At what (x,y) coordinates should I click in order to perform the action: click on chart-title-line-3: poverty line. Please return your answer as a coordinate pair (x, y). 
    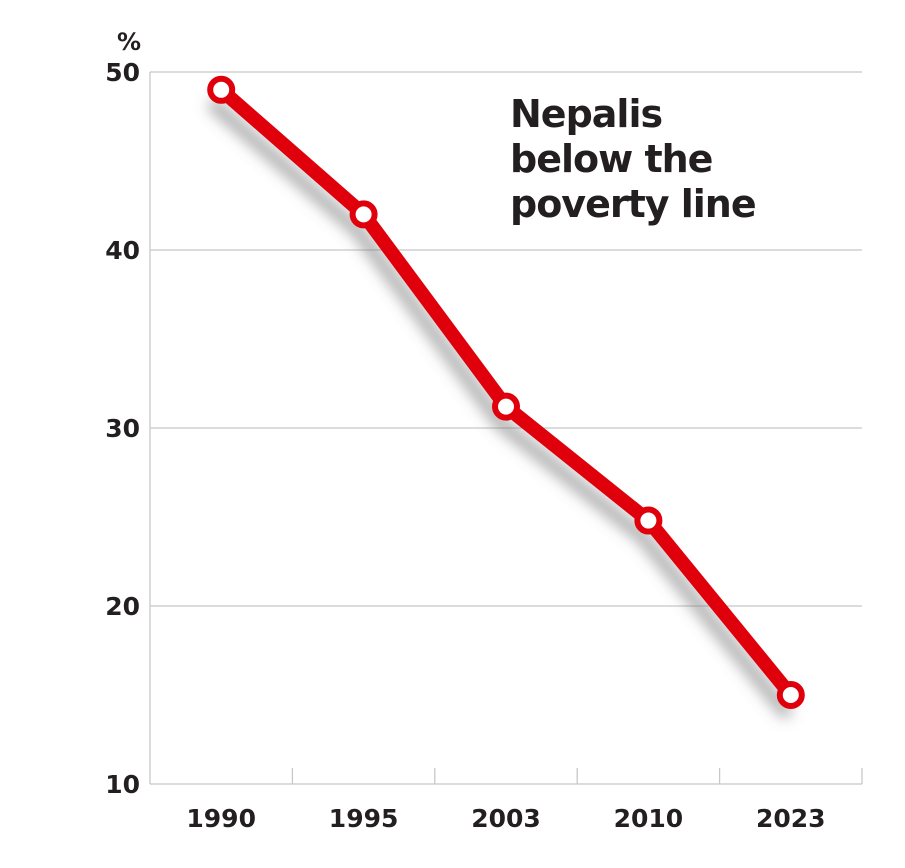
    Looking at the image, I should click on (633, 204).